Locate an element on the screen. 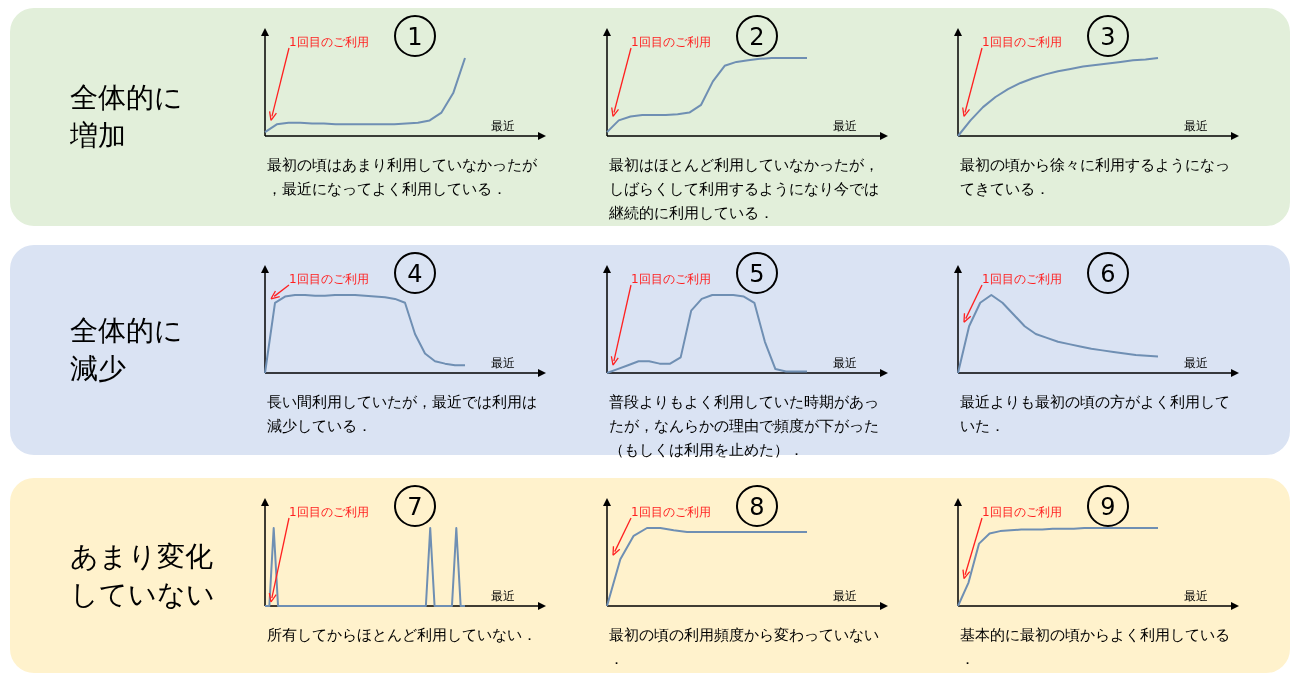  text: 最初の頃から徐々に利用するようになってきている． is located at coordinates (1095, 177).